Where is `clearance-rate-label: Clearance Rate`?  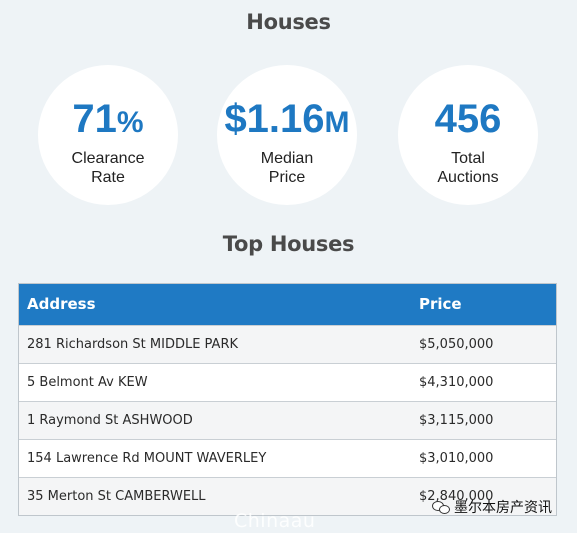 clearance-rate-label: Clearance Rate is located at coordinates (108, 168).